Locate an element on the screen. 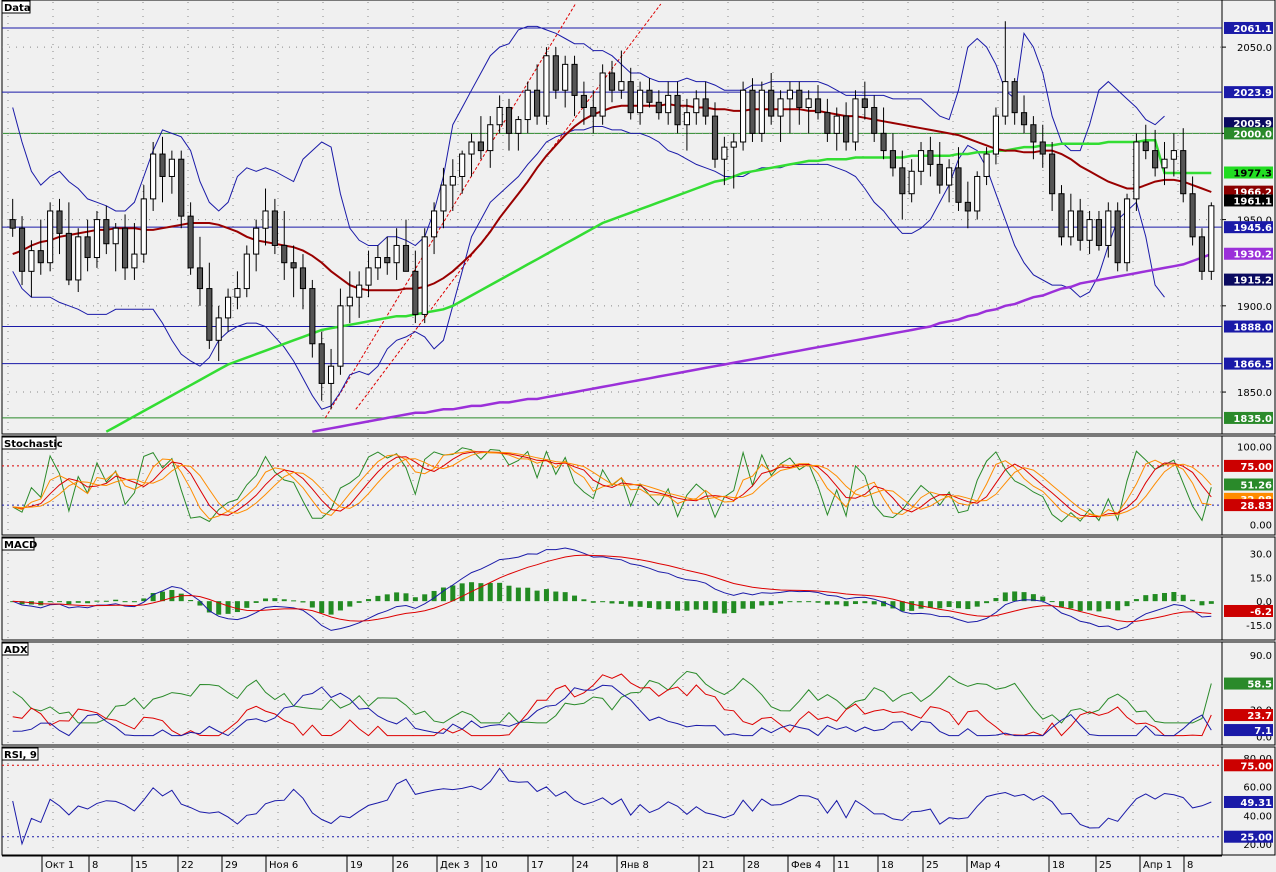  price-tag: 2023.9 is located at coordinates (1248, 92).